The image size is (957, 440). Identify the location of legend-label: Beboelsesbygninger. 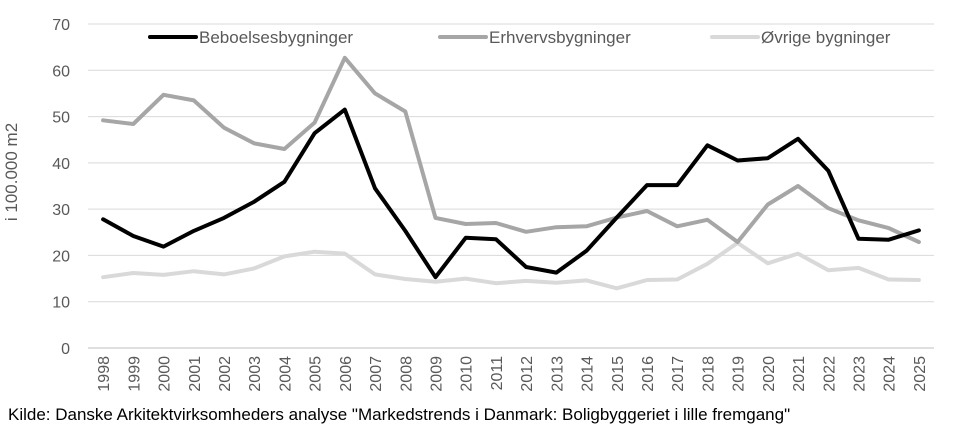
(276, 37).